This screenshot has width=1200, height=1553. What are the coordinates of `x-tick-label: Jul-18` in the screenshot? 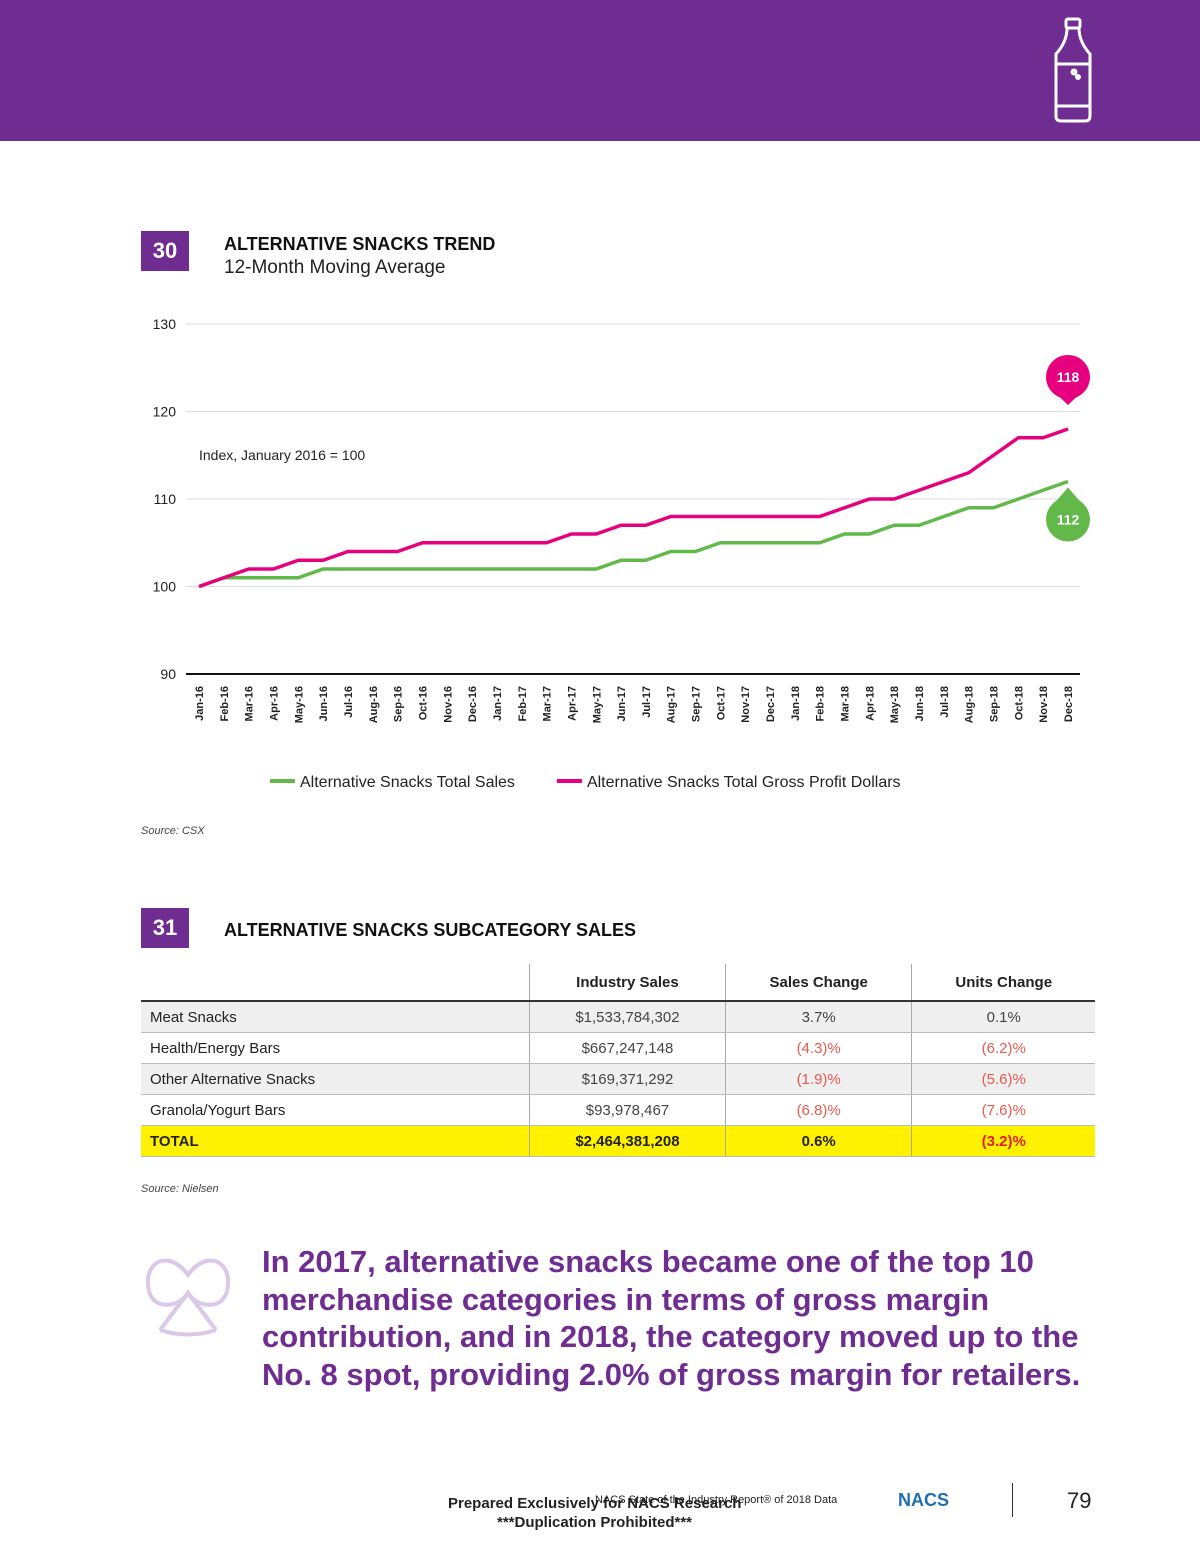 It's located at (945, 702).